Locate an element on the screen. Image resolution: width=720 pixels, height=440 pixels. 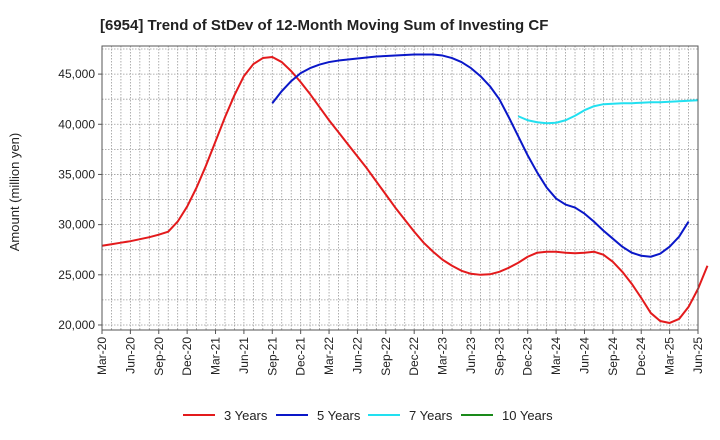
x-tick-label: Dec-23 is located at coordinates (528, 356).